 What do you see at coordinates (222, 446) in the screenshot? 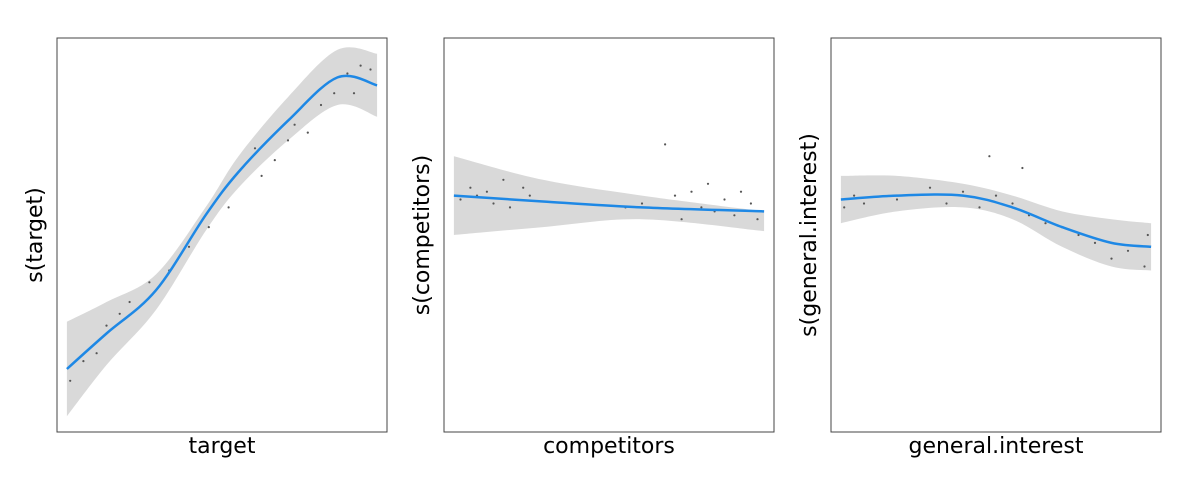
I see `x-axis-title: target` at bounding box center [222, 446].